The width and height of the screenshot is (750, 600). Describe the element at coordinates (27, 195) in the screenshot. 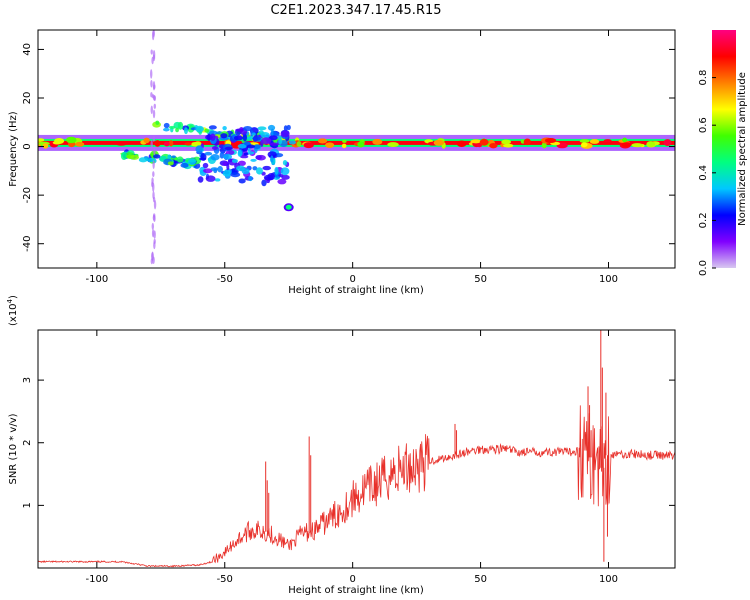

I see `y-tick-label: -20` at that location.